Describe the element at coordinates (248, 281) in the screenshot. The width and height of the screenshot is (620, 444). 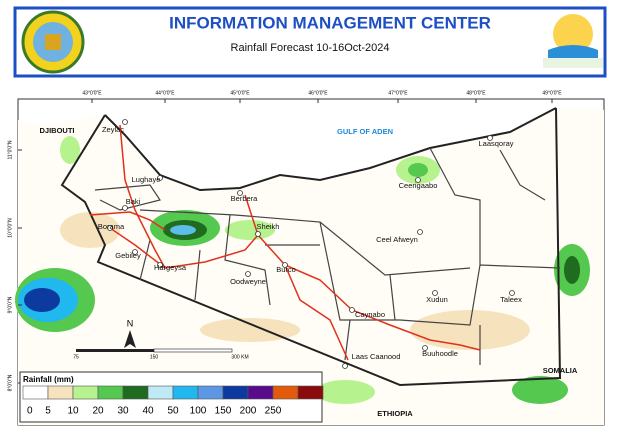
I see `place-label: Oodweyne` at that location.